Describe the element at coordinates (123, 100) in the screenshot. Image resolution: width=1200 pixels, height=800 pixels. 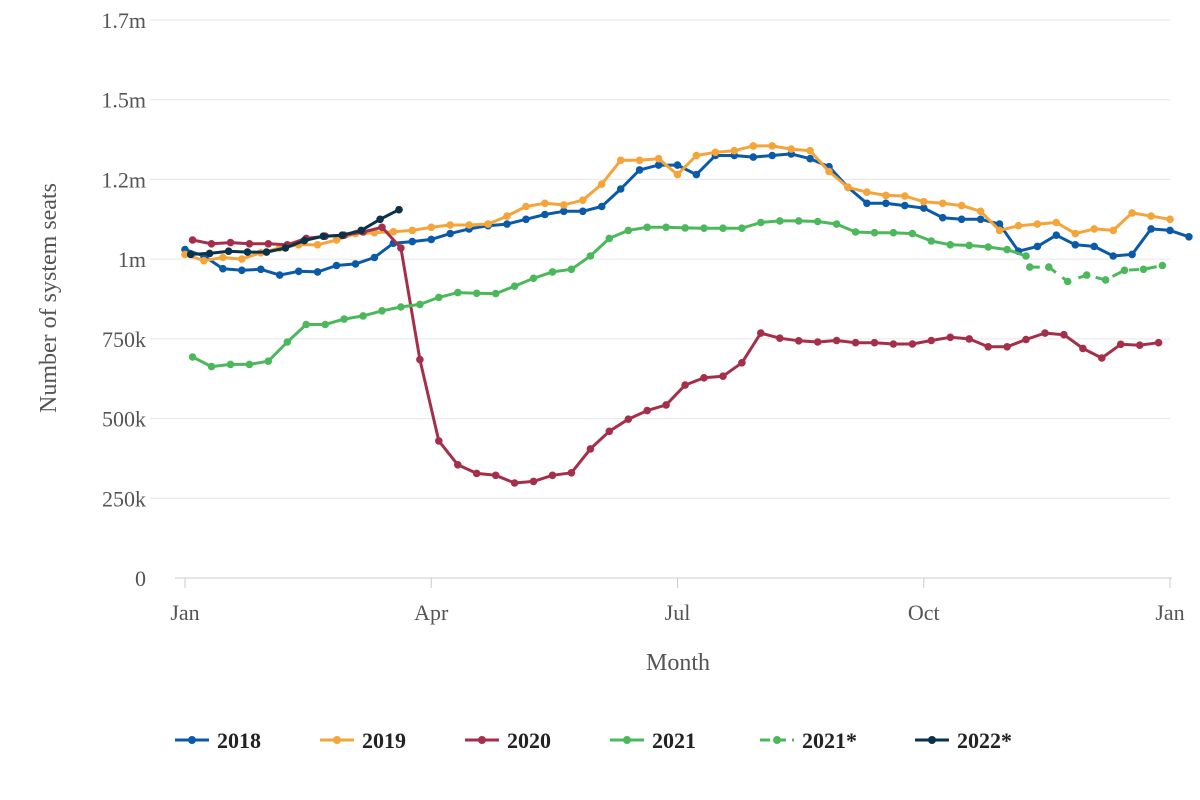
I see `y-tick-label: 1.5m` at that location.